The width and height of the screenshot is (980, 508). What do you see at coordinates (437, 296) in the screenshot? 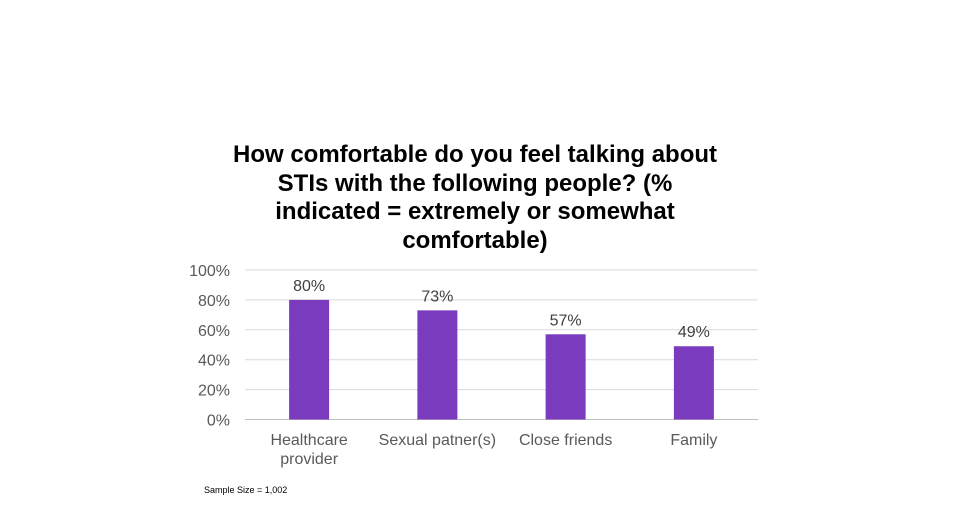
I see `data-label: 73%` at bounding box center [437, 296].